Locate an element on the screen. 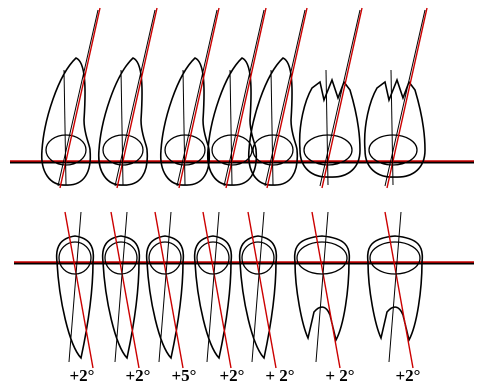  upper-tooth-canine is located at coordinates (190, 98).